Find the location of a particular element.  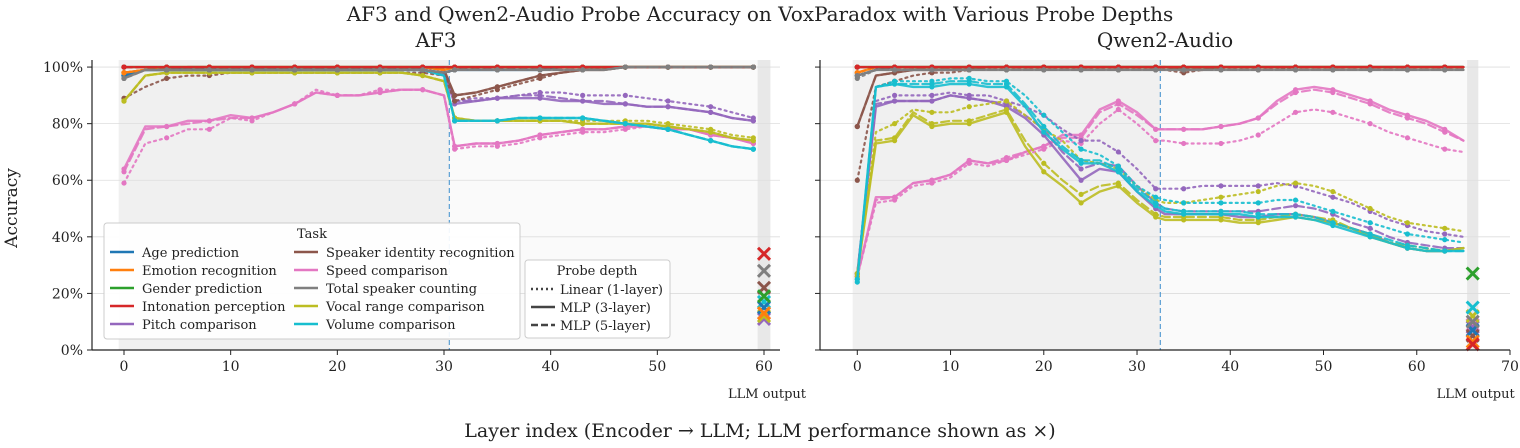

legend-depth-title: Probe depth is located at coordinates (597, 271).